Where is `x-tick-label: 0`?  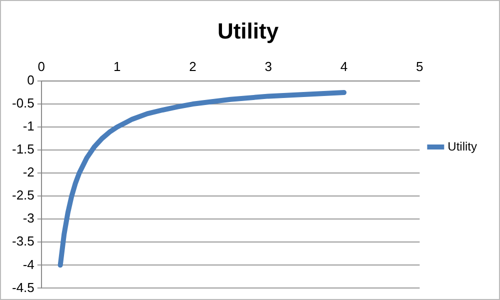 x-tick-label: 0 is located at coordinates (42, 66).